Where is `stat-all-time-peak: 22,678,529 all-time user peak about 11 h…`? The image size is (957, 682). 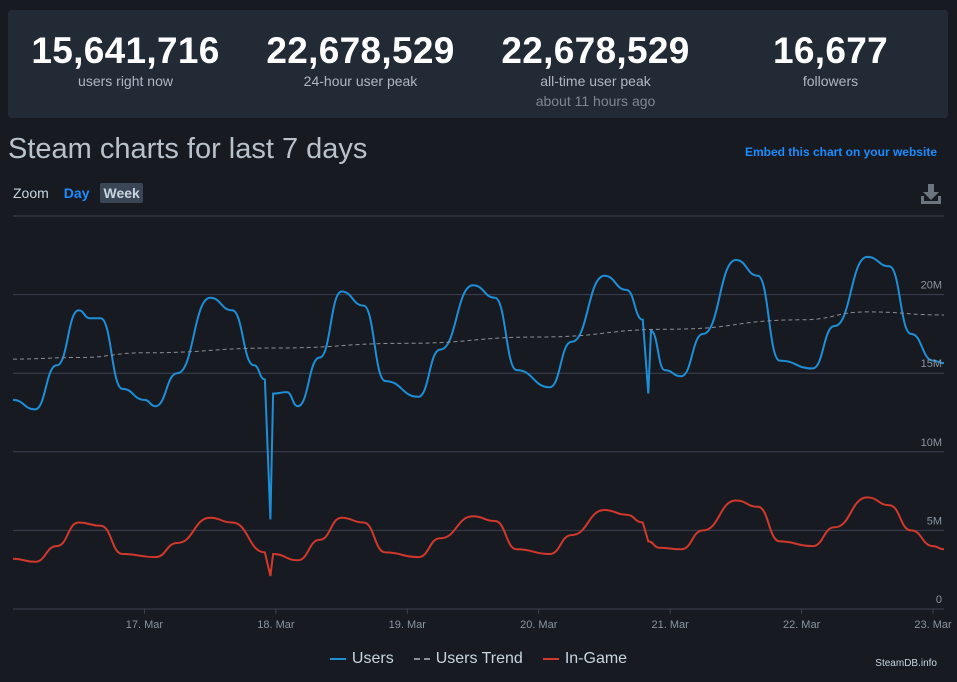 stat-all-time-peak: 22,678,529 all-time user peak about 11 h… is located at coordinates (595, 64).